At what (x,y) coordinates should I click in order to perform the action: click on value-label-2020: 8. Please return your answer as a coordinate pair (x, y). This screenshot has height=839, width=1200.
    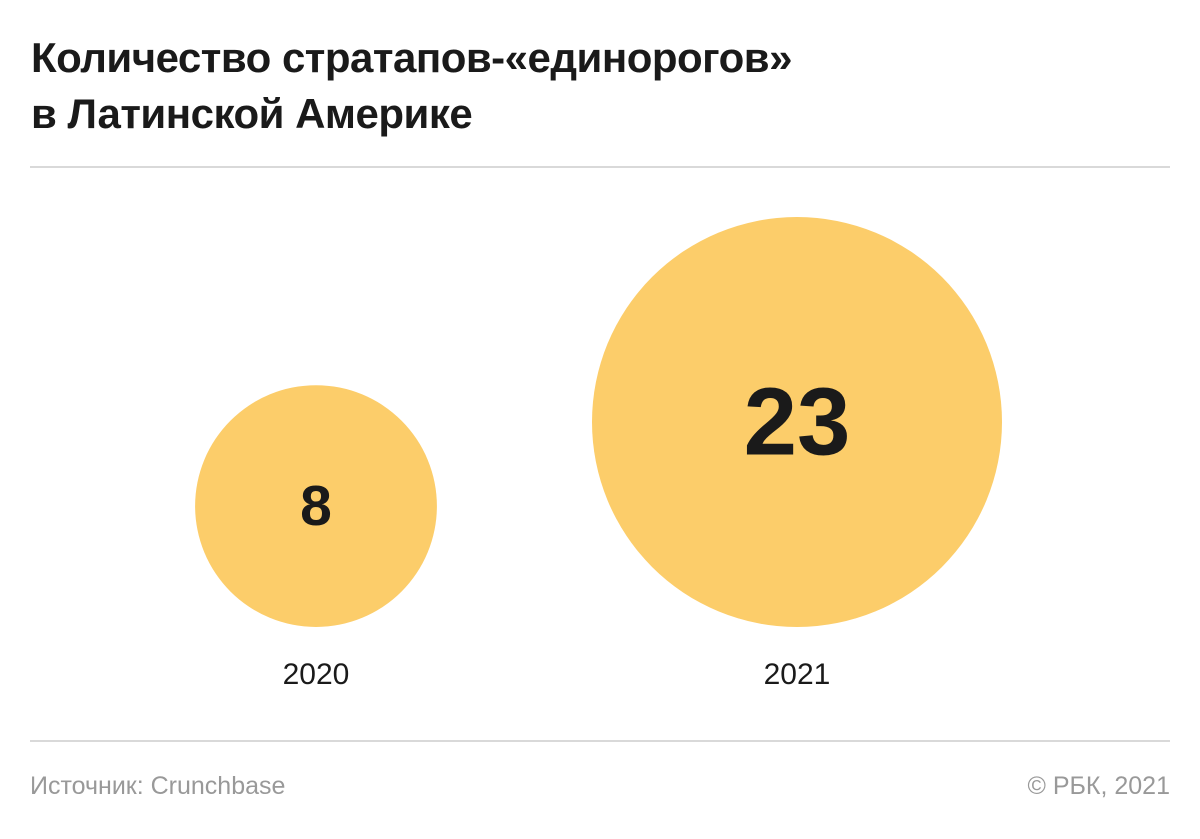
    Looking at the image, I should click on (316, 506).